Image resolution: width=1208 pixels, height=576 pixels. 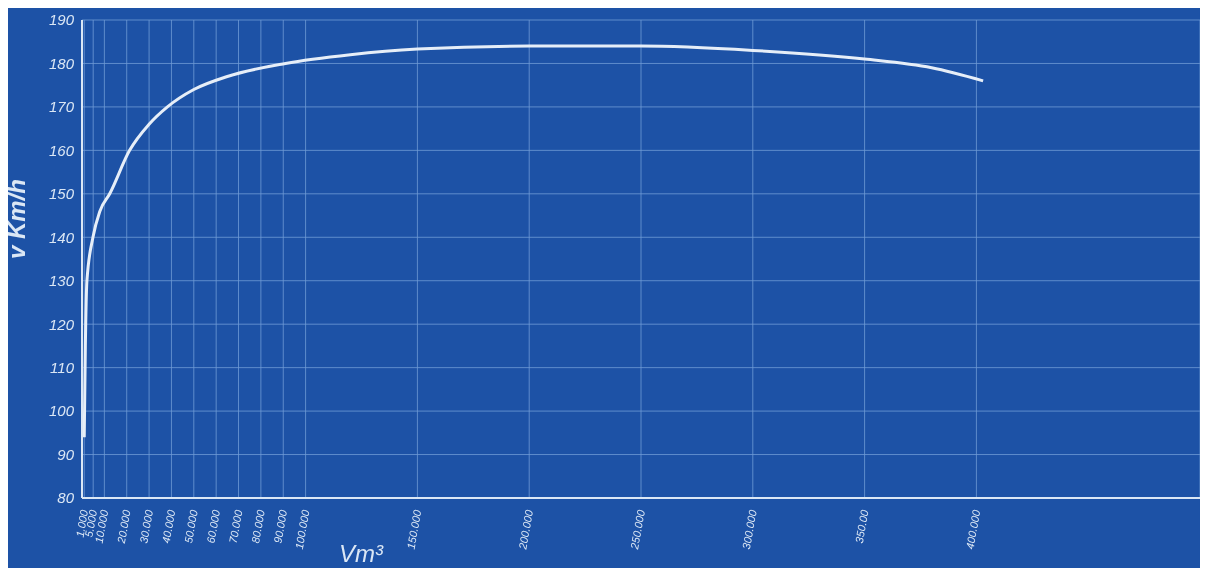 What do you see at coordinates (749, 529) in the screenshot?
I see `x-tick-label: 300.000` at bounding box center [749, 529].